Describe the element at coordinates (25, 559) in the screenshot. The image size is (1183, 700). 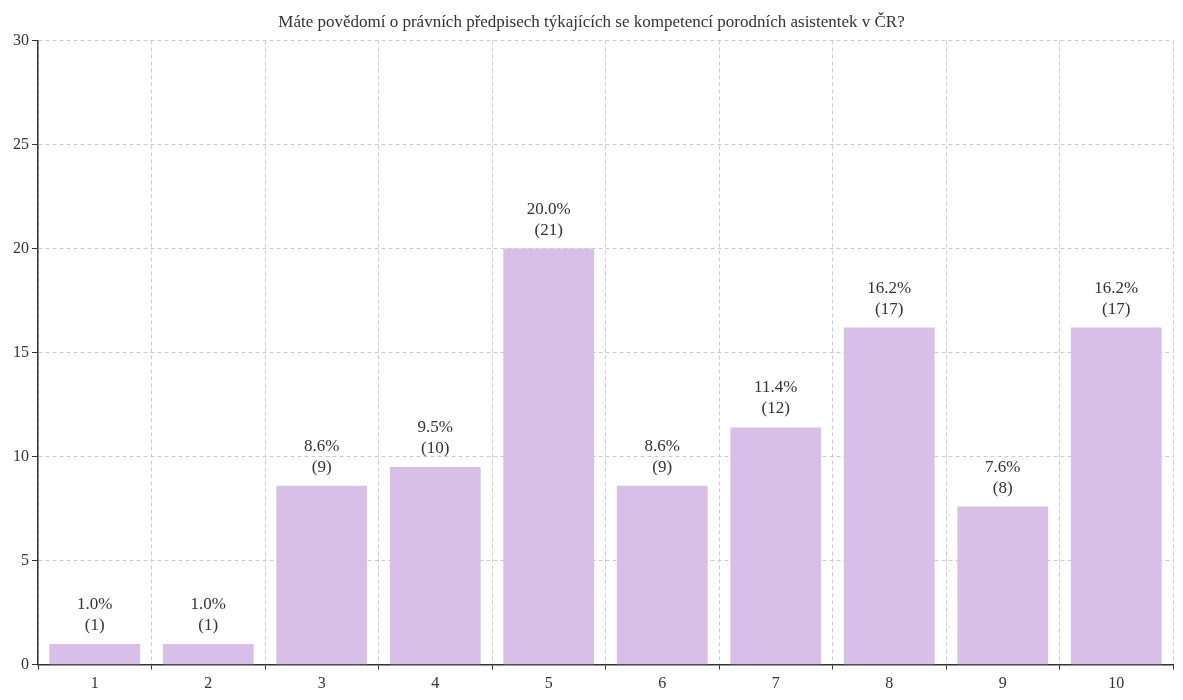
I see `y-tick-label: 5` at that location.